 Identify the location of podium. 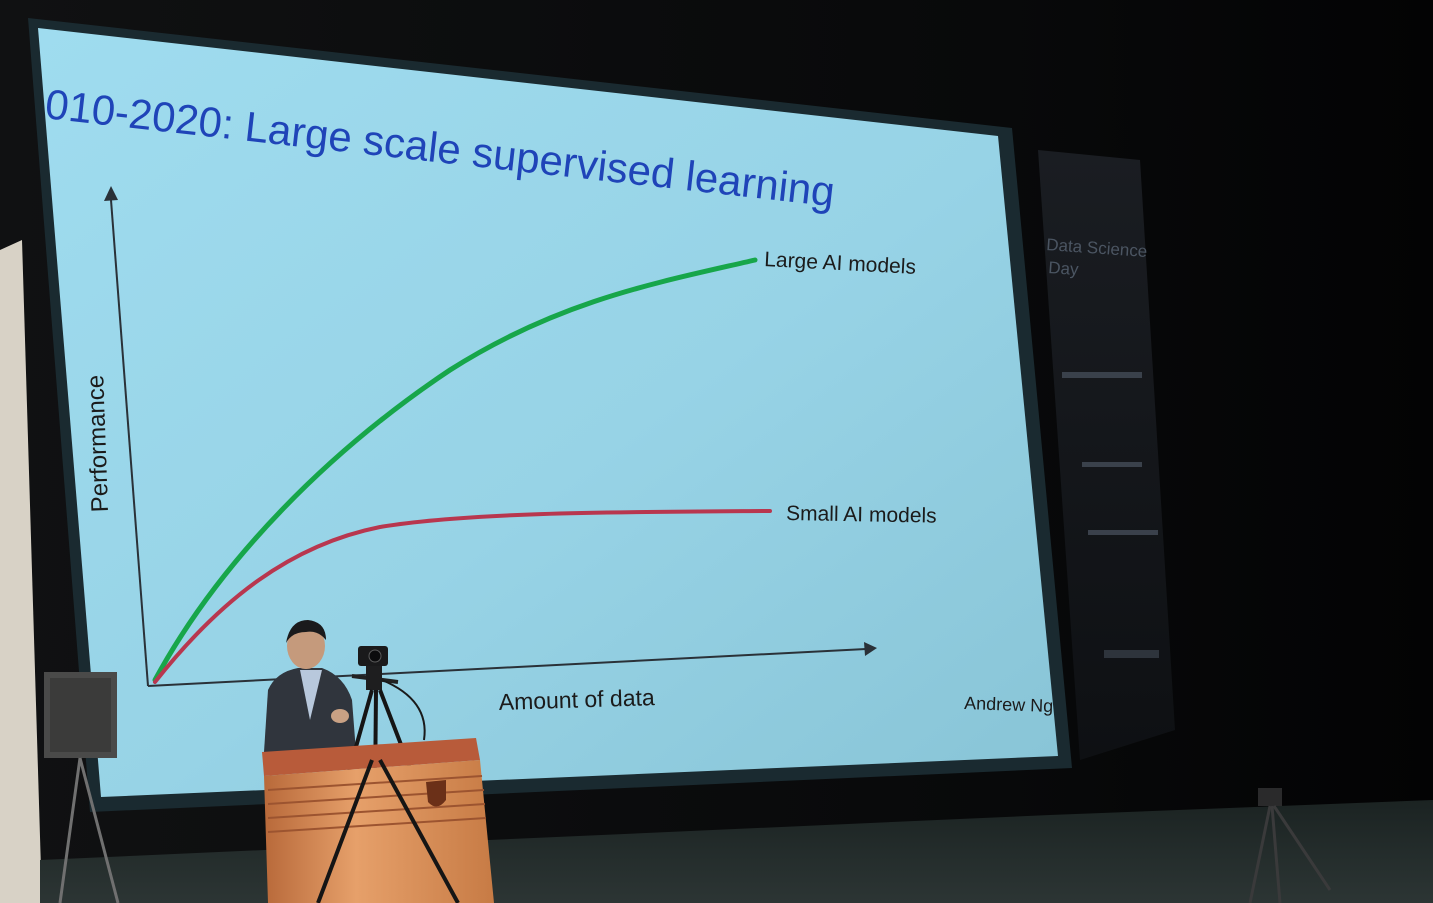
(379, 831).